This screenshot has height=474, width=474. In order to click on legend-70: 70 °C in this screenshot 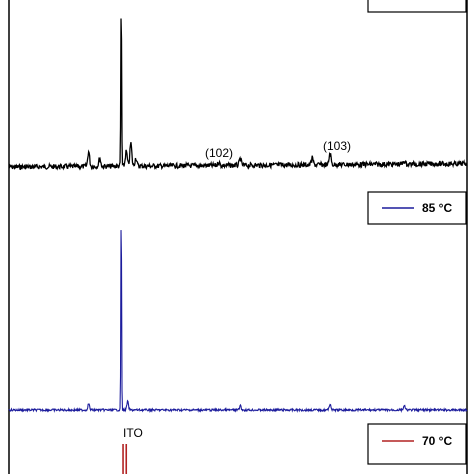, I will do `click(417, 444)`.